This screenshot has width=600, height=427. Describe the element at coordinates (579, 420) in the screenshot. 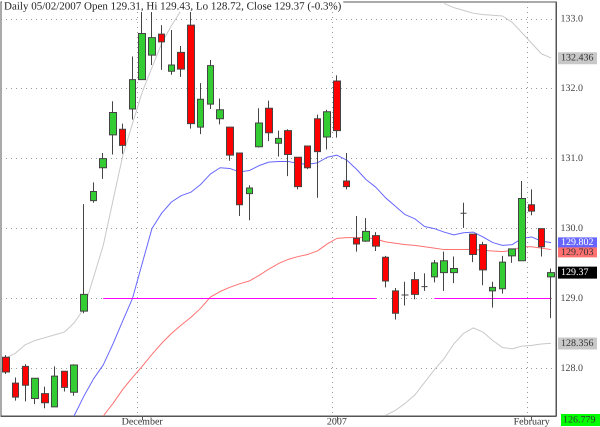

I see `text: 126.779` at that location.